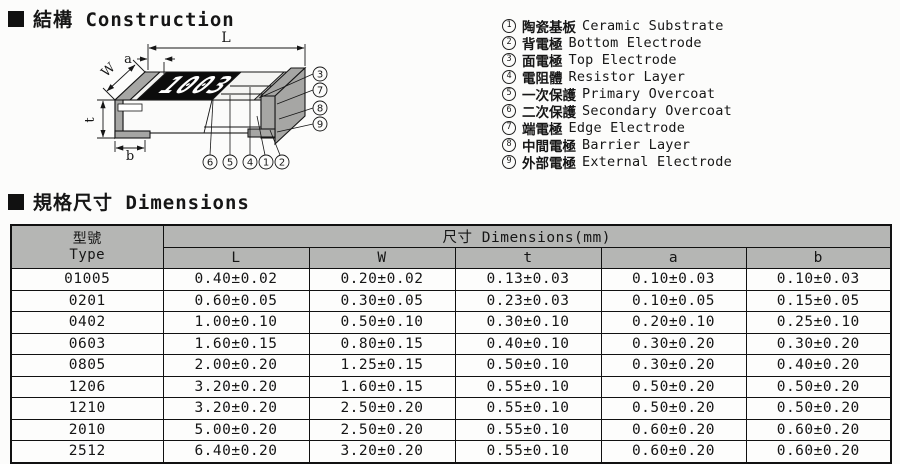  What do you see at coordinates (649, 93) in the screenshot?
I see `legend-label-en: Primary Overcoat` at bounding box center [649, 93].